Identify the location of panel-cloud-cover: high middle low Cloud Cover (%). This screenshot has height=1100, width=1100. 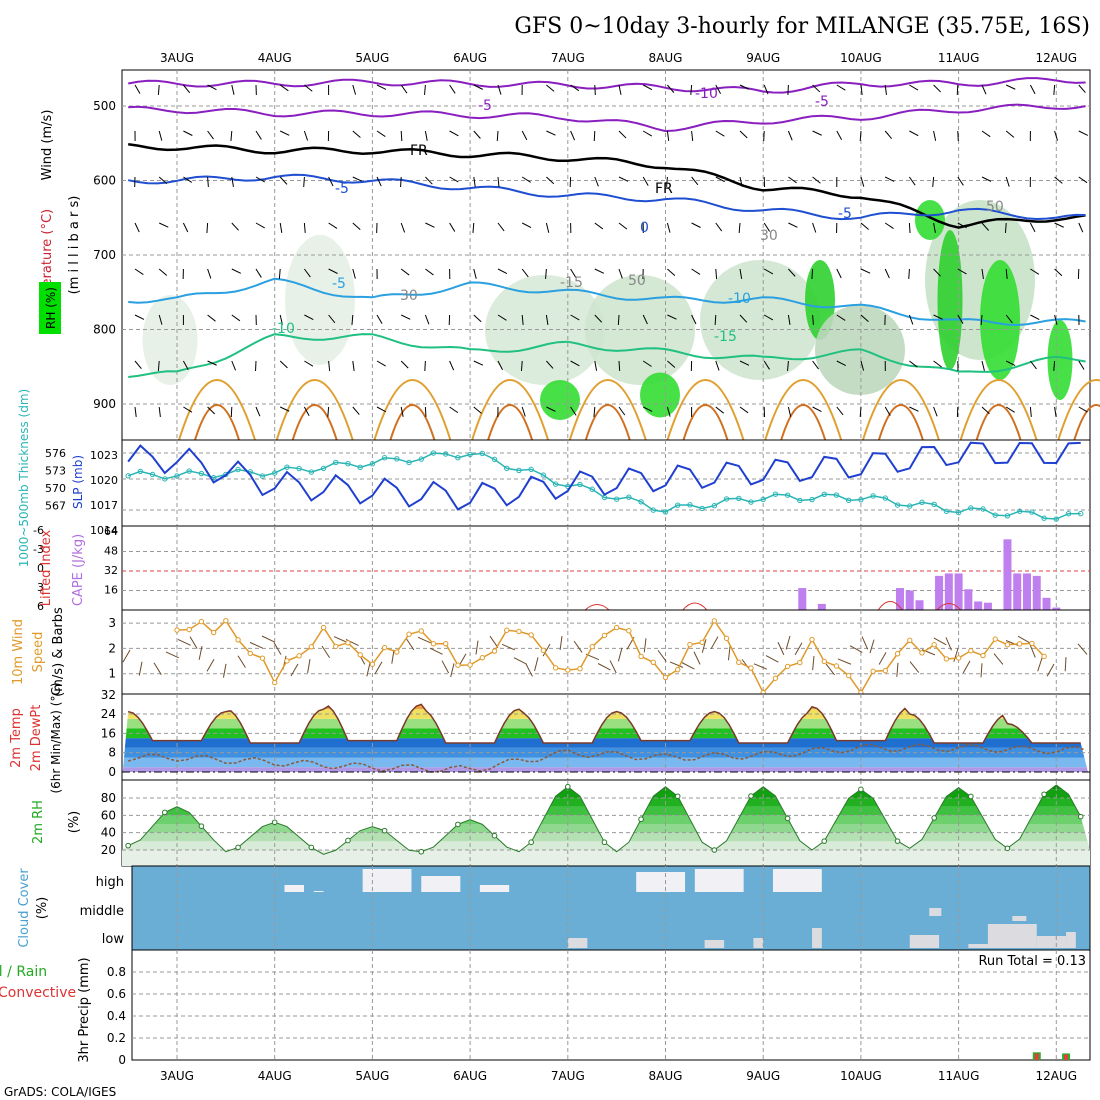
(554, 908).